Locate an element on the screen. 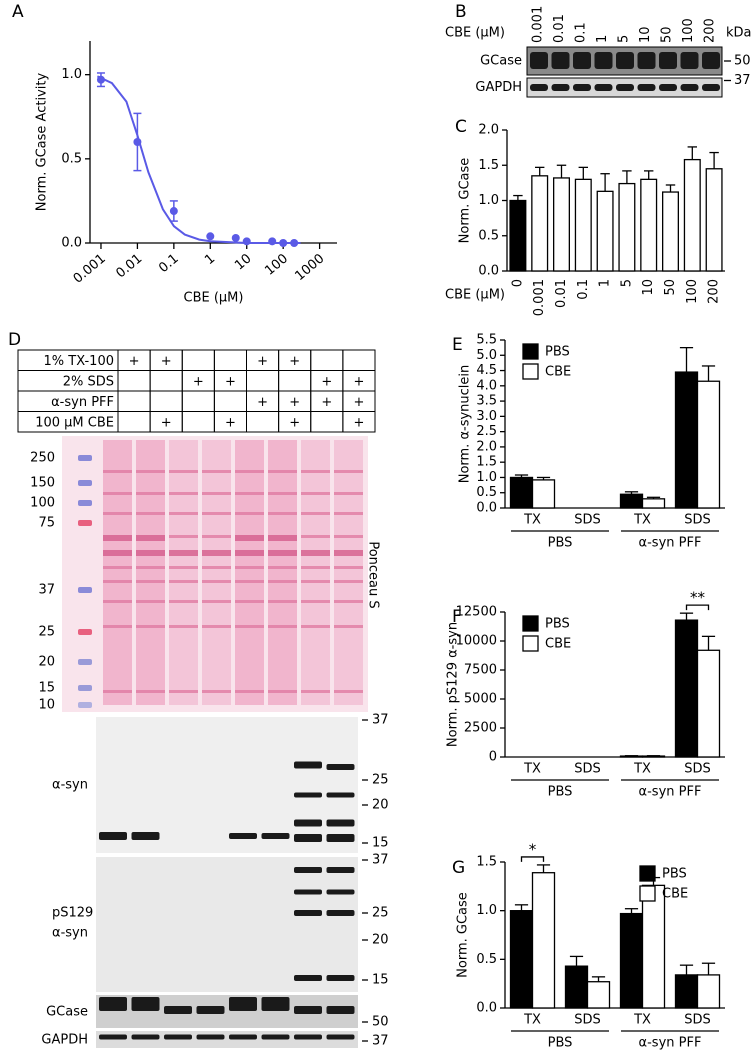 This screenshot has height=1050, width=753. x-tick-label: 1 is located at coordinates (605, 283).